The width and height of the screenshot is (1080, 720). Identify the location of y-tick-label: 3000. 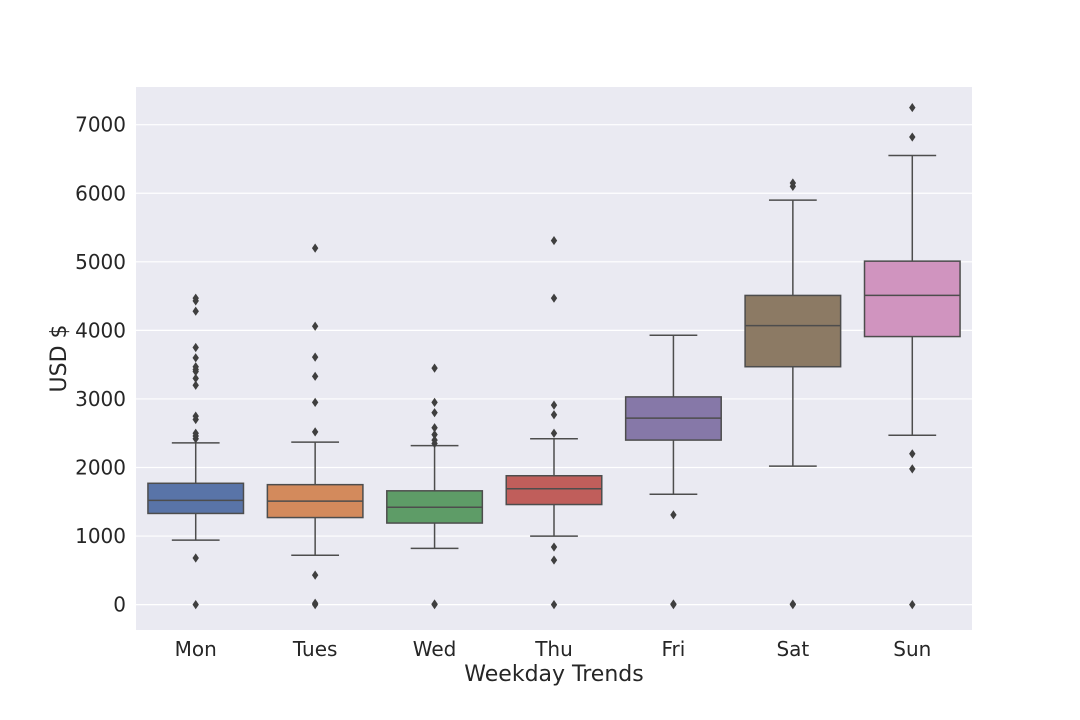
(100, 399).